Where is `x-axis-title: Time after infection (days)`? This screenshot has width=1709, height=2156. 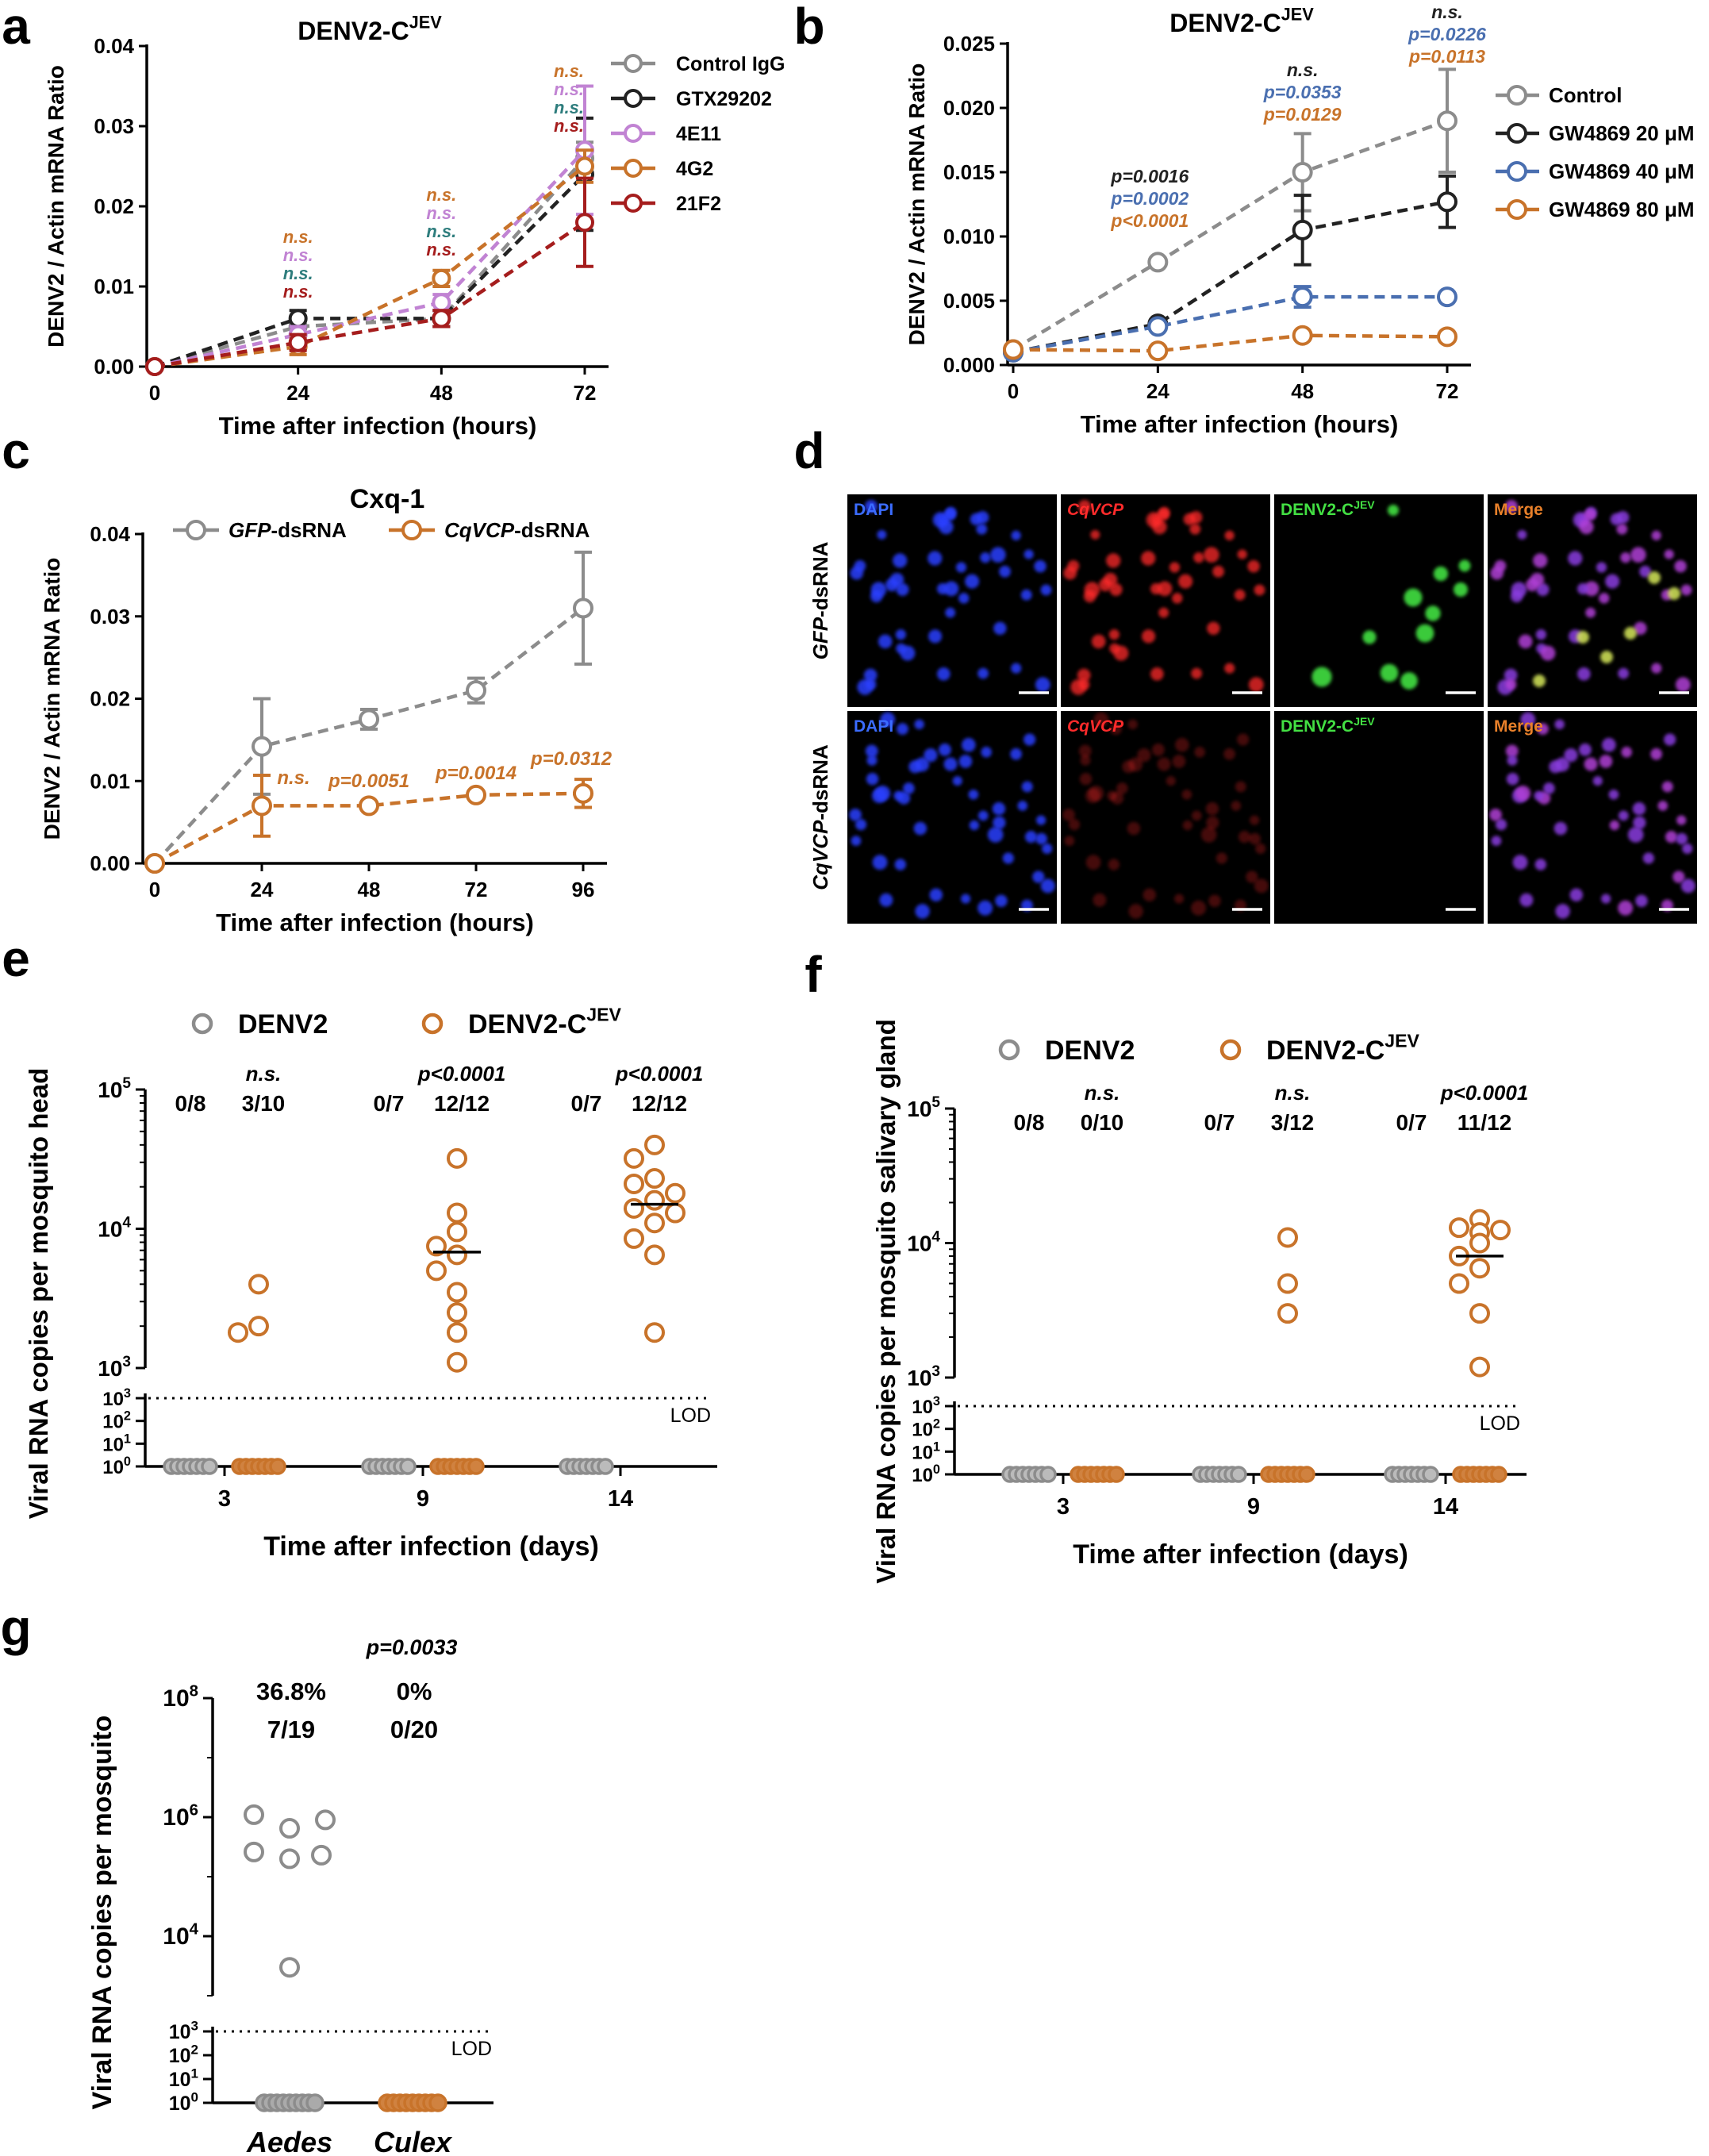 x-axis-title: Time after infection (days) is located at coordinates (1240, 1554).